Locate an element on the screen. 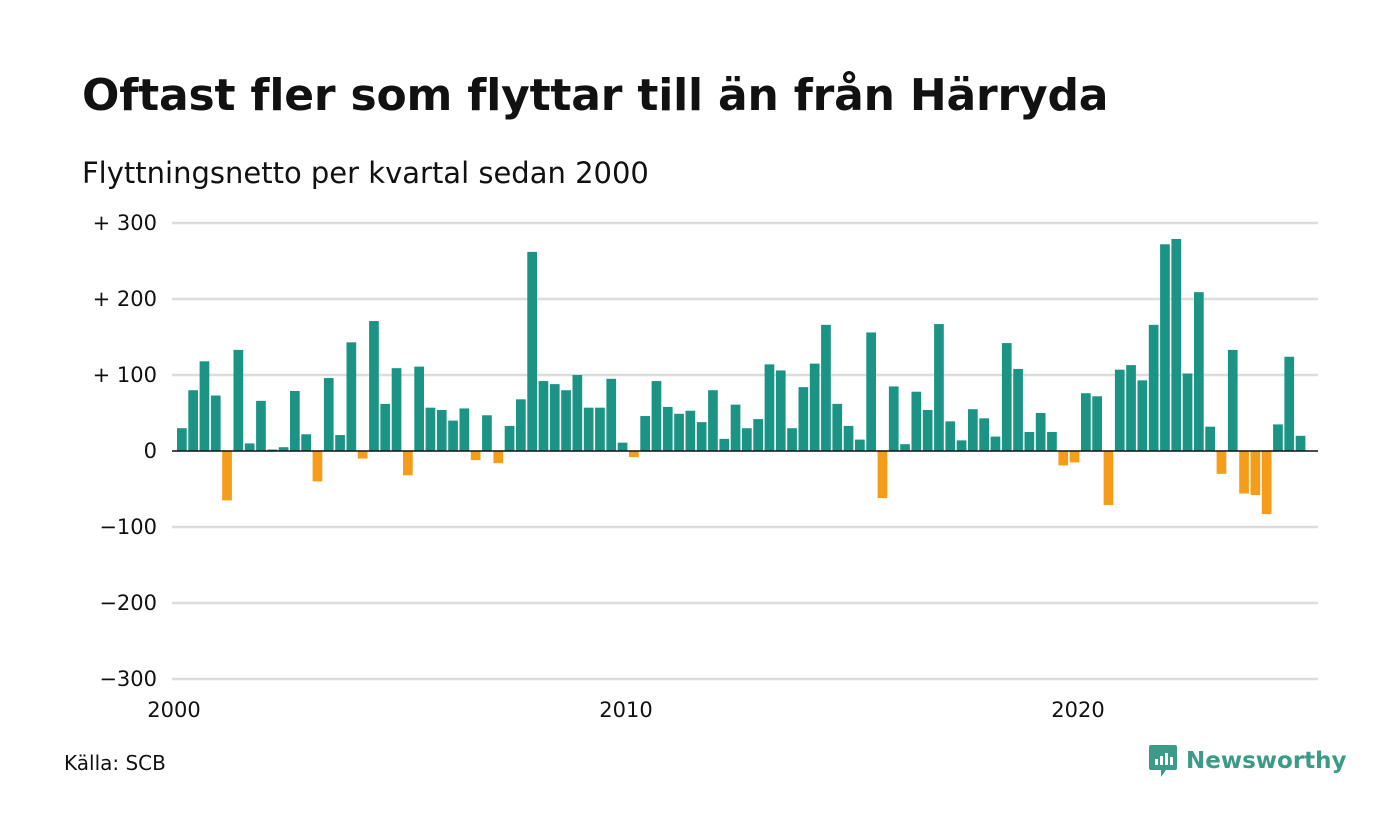 The width and height of the screenshot is (1400, 840). newsworthy-logo-icon is located at coordinates (1163, 761).